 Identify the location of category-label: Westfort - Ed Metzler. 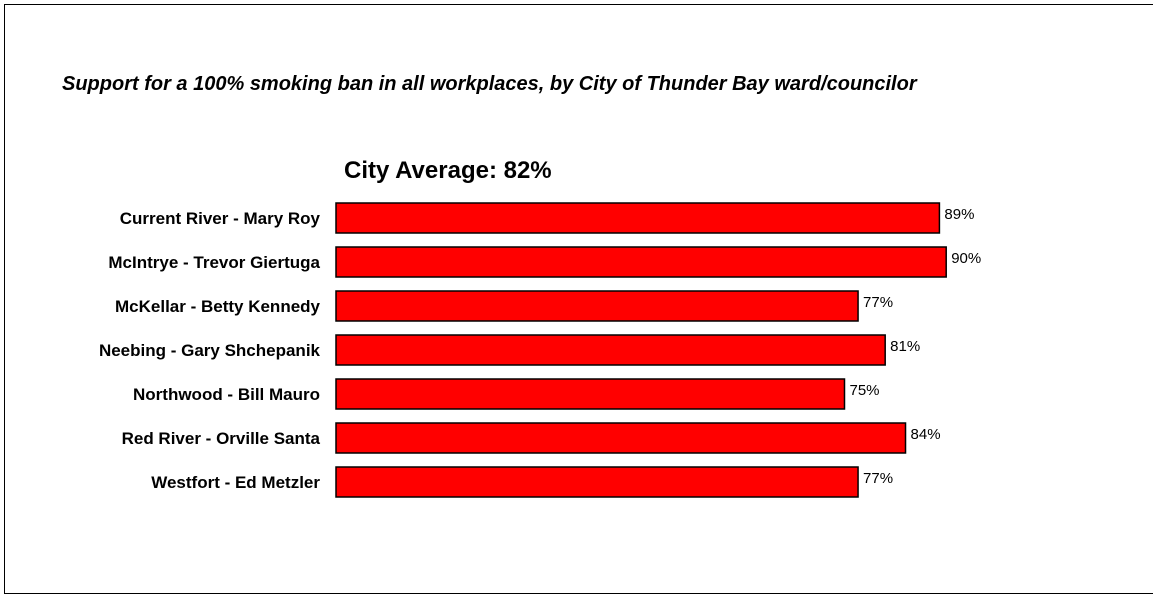
(235, 482).